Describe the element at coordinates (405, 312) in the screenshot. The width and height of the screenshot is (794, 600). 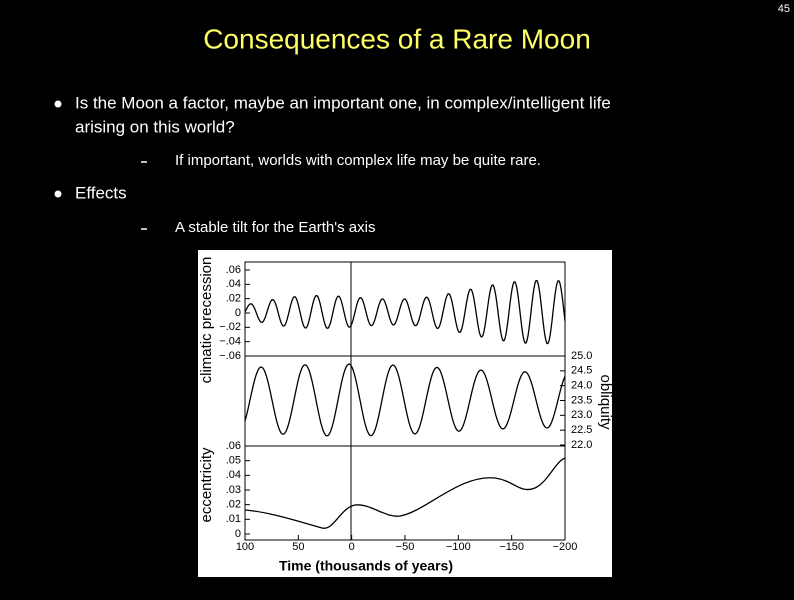
I see `precession-curve` at that location.